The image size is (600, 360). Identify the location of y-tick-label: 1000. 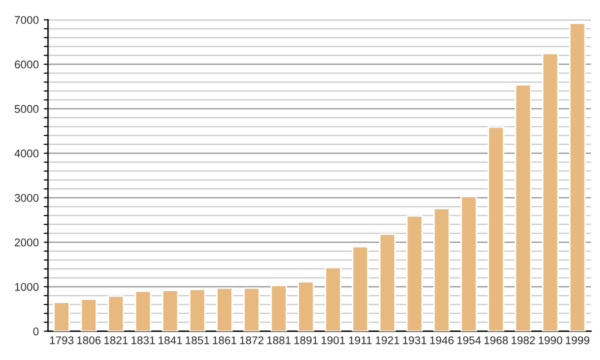
(27, 286).